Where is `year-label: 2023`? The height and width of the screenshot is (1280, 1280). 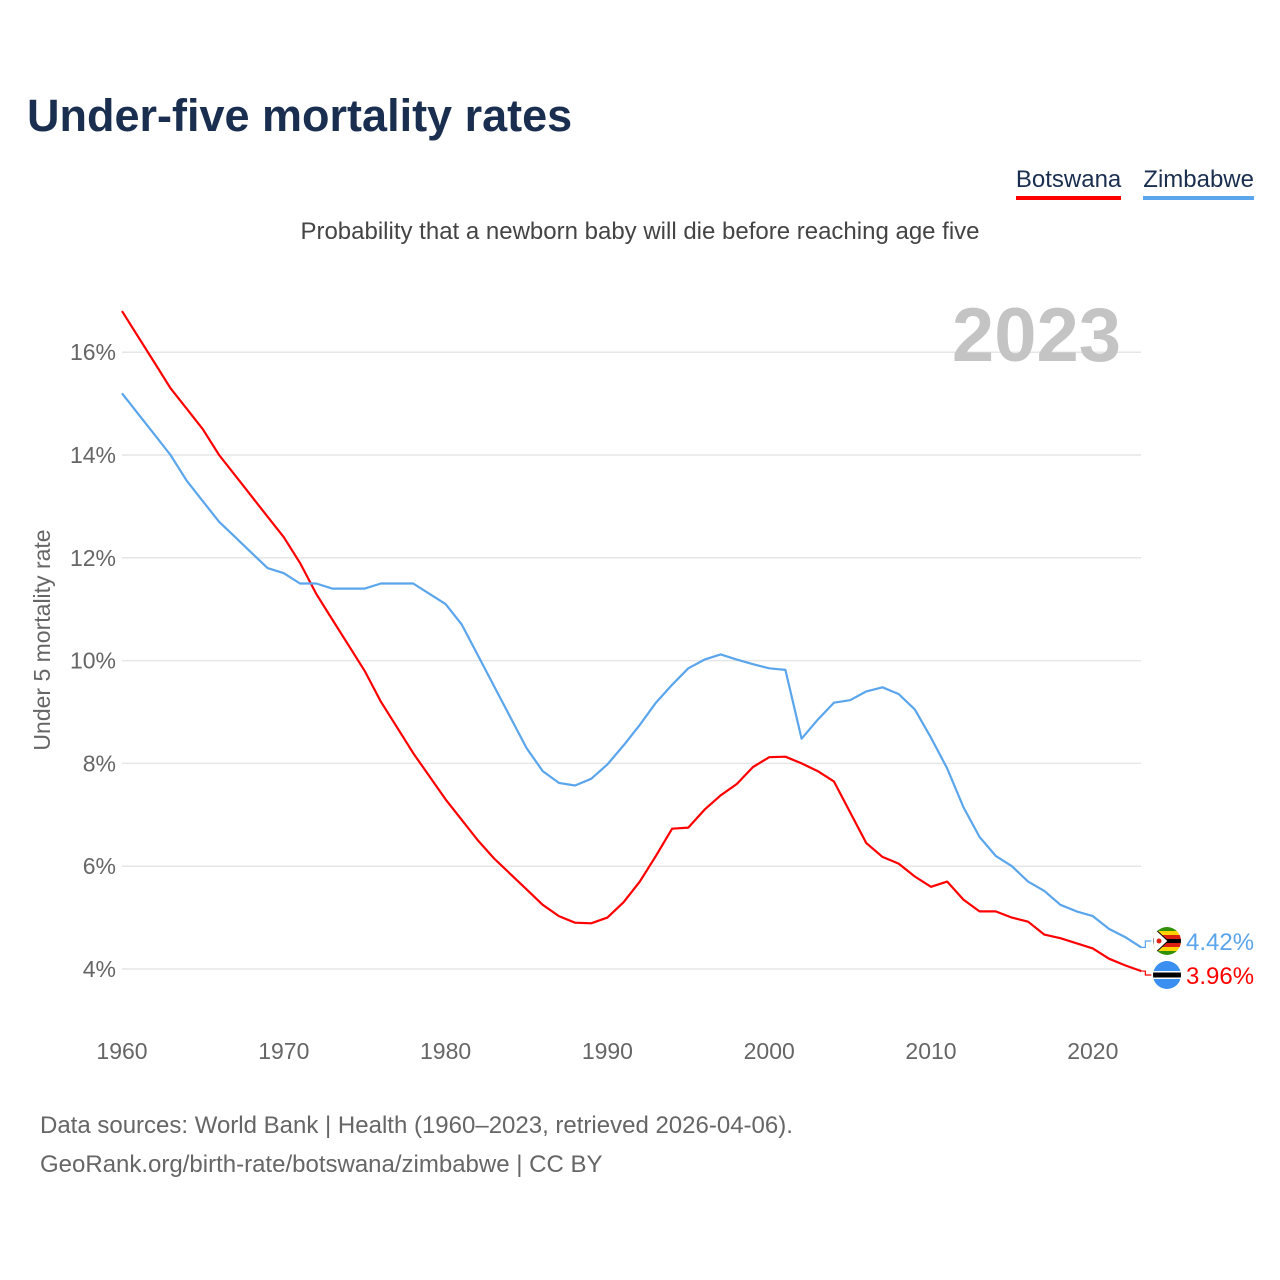
year-label: 2023 is located at coordinates (1036, 335).